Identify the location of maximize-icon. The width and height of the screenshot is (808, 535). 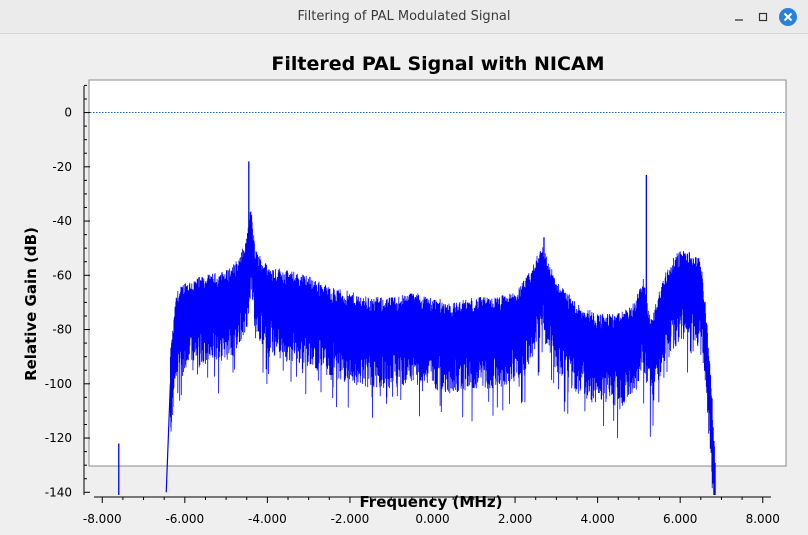
(763, 17).